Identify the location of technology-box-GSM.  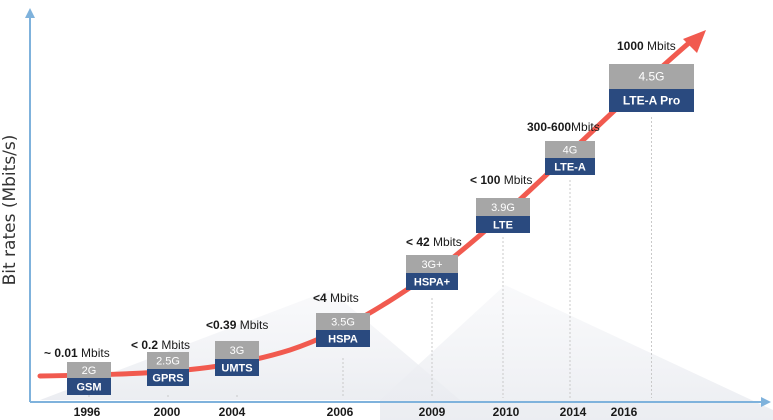
(89, 386).